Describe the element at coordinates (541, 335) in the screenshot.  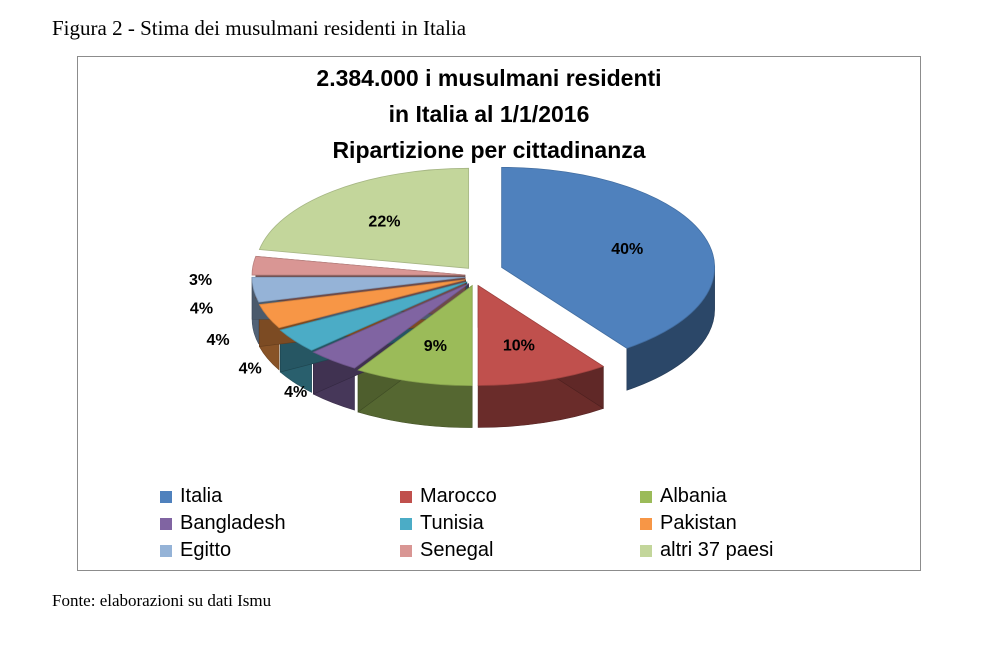
I see `slice-marocco` at that location.